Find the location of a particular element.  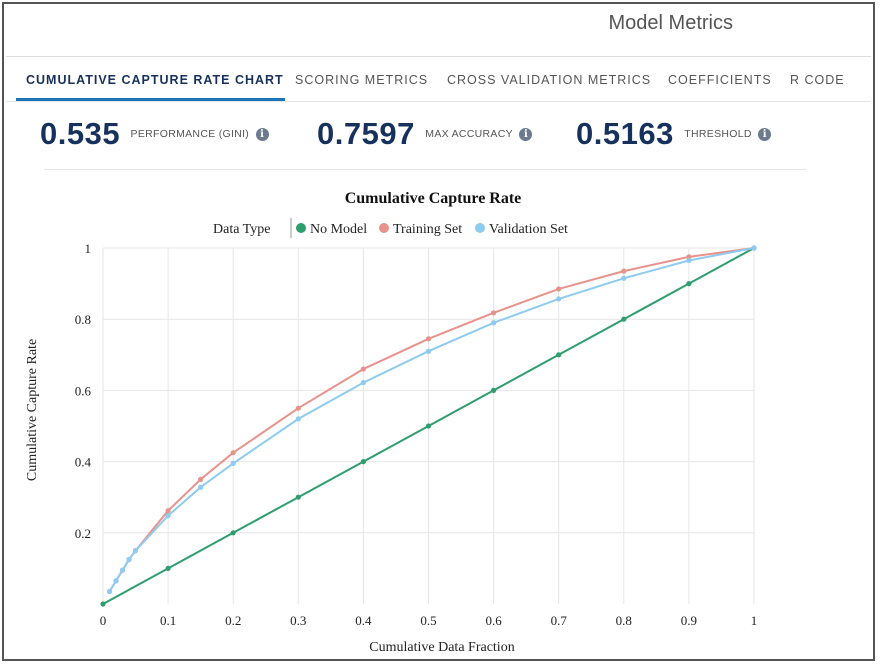

legend-item: Training Set is located at coordinates (420, 229).